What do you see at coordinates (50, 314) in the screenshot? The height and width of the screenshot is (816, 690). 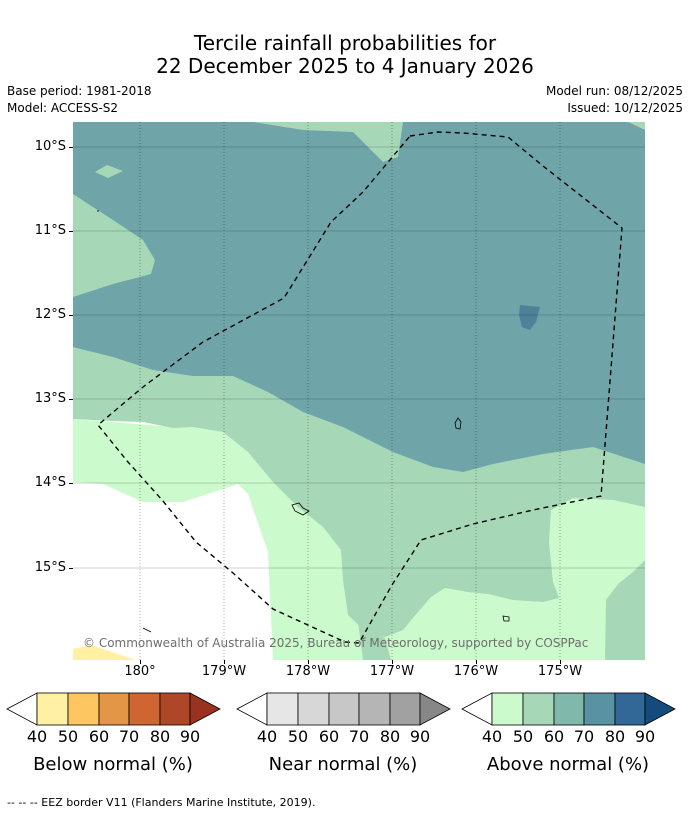 I see `lat-label: 12°S` at bounding box center [50, 314].